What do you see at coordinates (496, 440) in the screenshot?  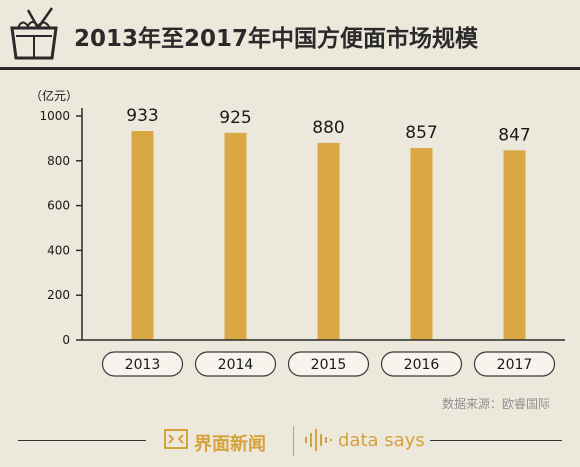 I see `footer-rule-right` at bounding box center [496, 440].